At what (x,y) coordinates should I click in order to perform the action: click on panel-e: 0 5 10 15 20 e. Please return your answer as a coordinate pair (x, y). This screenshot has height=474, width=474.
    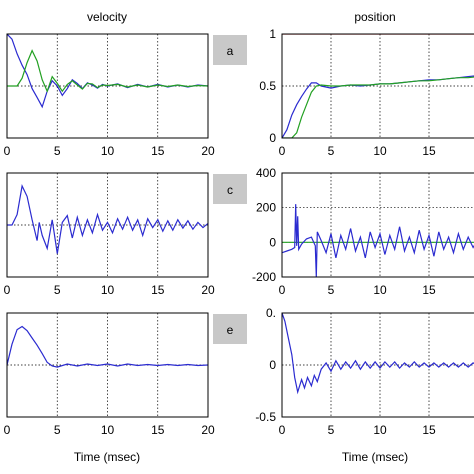
    Looking at the image, I should click on (125, 374).